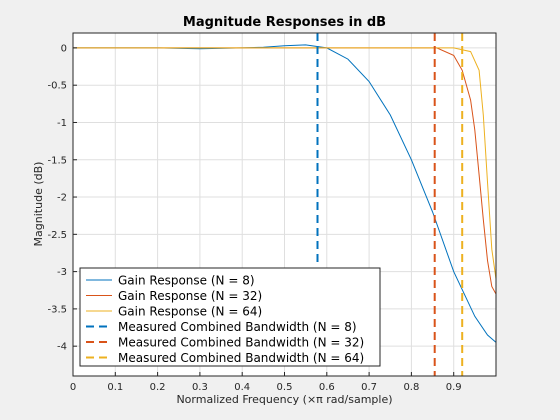 This screenshot has width=560, height=420. Describe the element at coordinates (285, 387) in the screenshot. I see `x-tick-label: 0.5` at that location.